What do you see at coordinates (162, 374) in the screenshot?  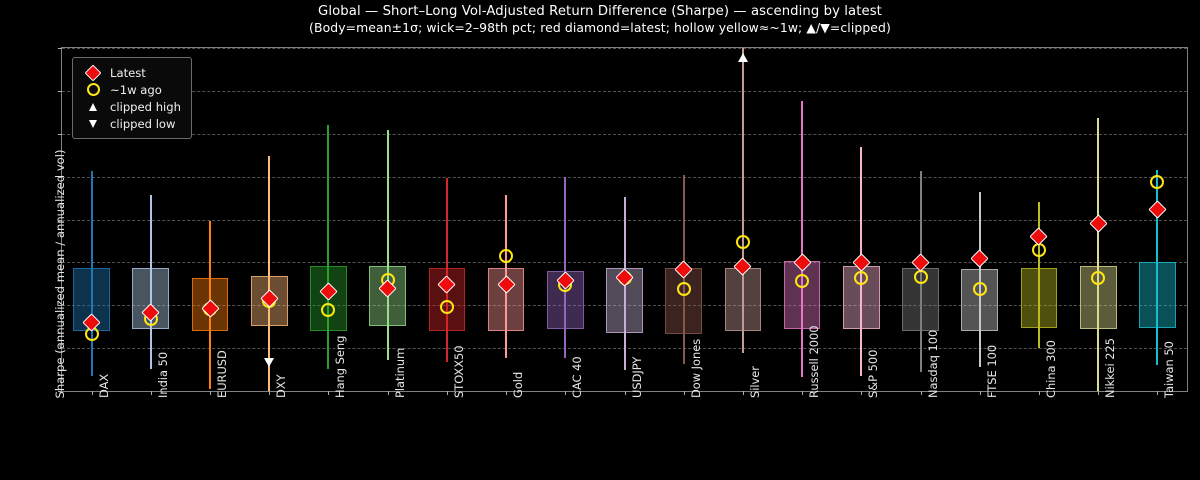 I see `x-tick-label: India 50` at bounding box center [162, 374].